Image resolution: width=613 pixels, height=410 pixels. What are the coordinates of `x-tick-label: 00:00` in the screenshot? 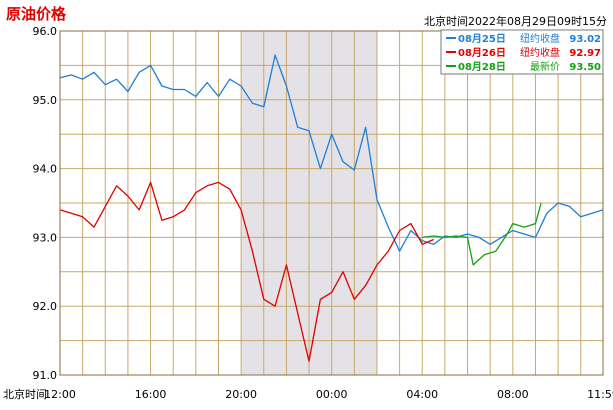 It's located at (332, 394).